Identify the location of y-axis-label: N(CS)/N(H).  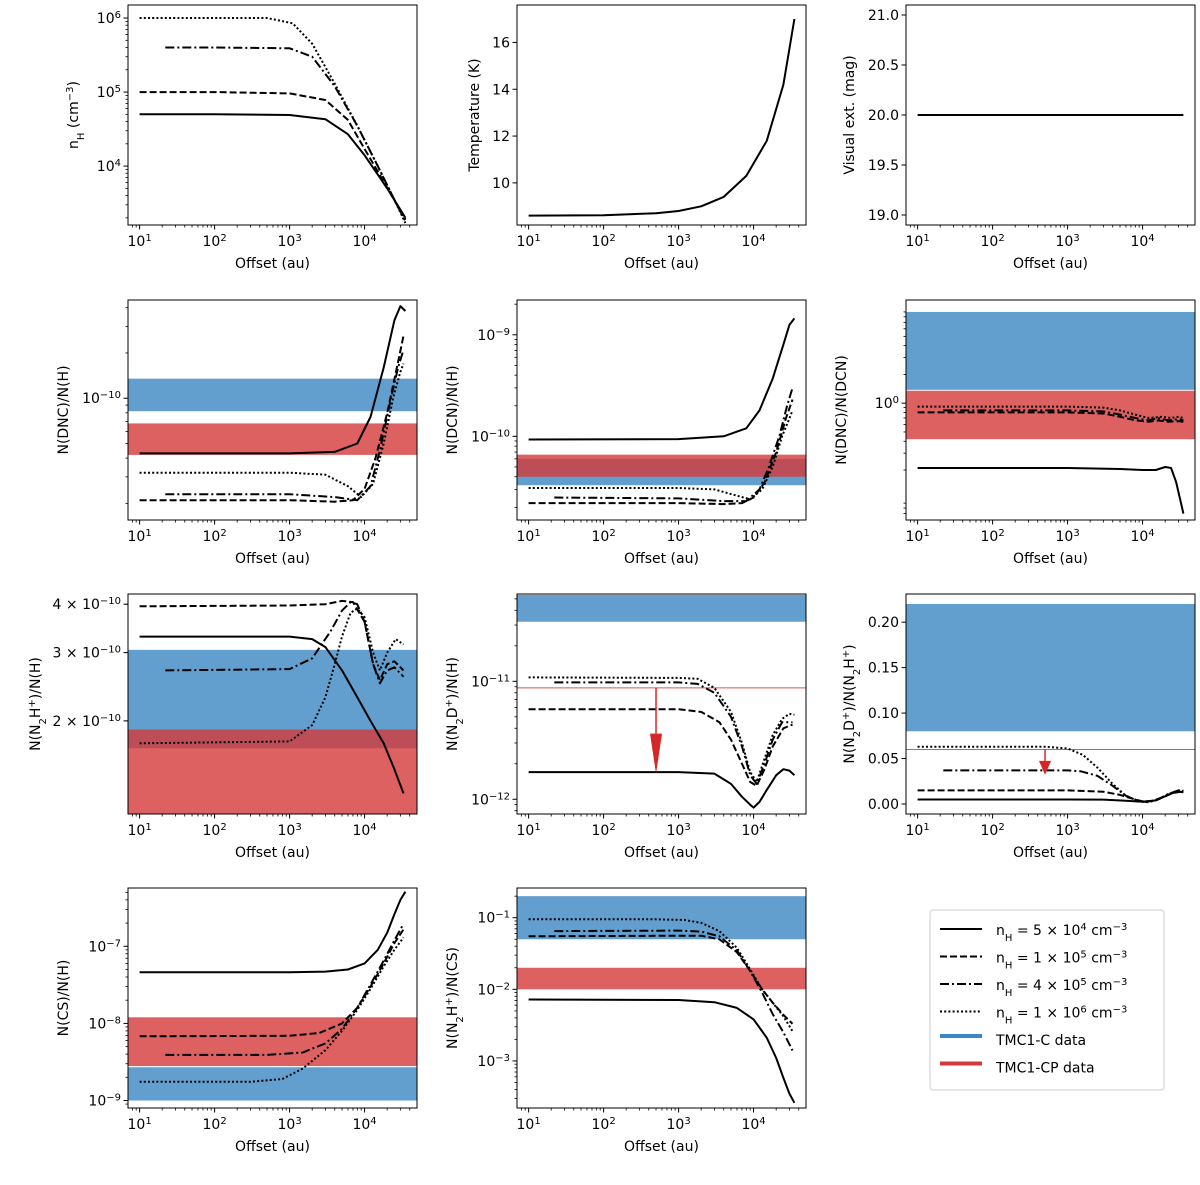
(64, 998).